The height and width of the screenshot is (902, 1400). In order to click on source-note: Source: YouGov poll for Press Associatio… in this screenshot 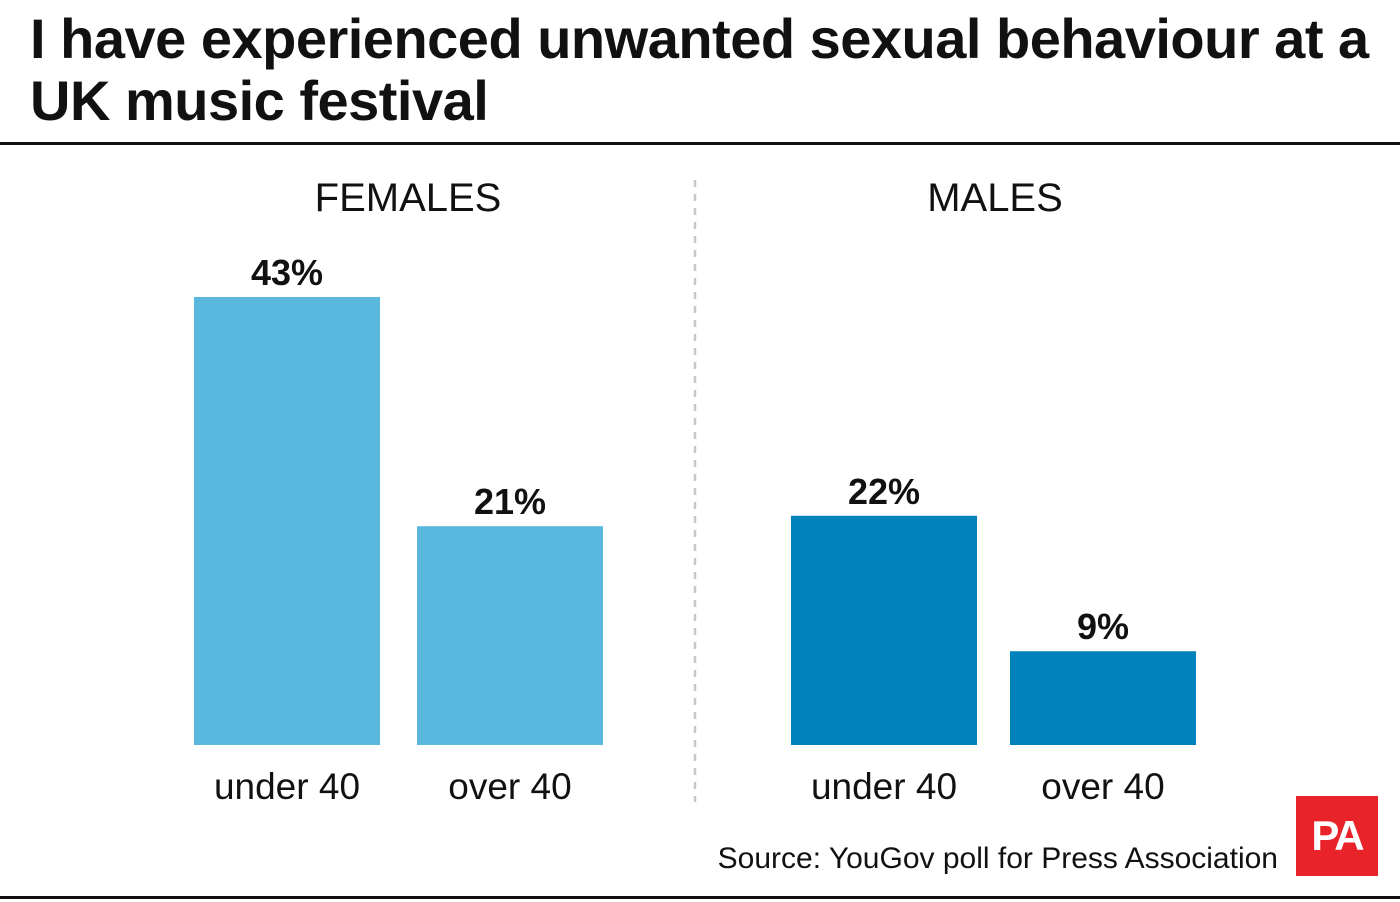, I will do `click(997, 858)`.